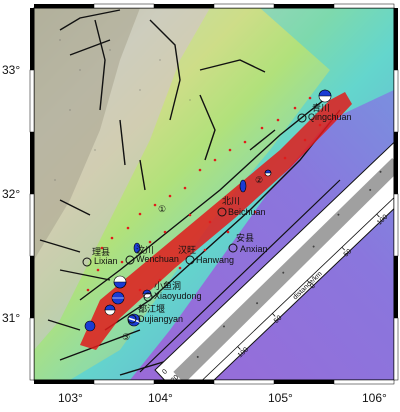  I want to click on depth-tick: -20, so click(174, 380).